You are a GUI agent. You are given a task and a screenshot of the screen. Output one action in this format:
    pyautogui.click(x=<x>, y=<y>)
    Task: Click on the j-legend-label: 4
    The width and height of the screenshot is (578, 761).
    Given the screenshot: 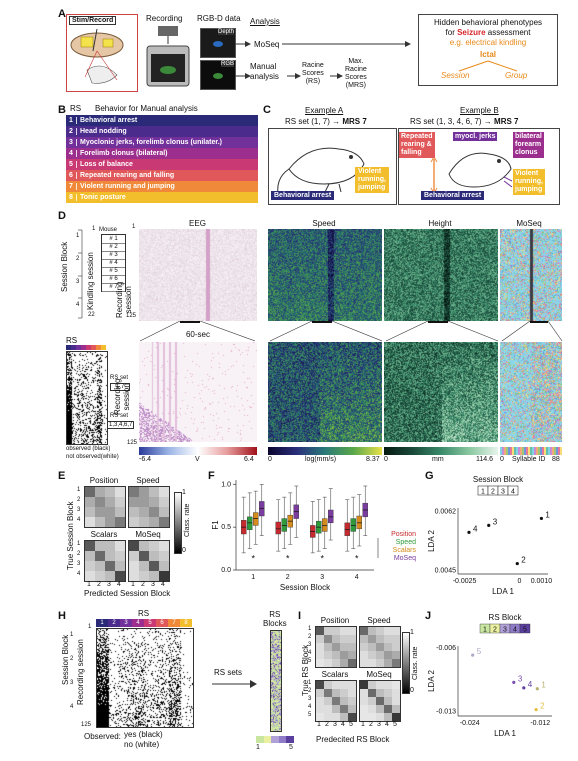 What is the action you would take?
    pyautogui.click(x=515, y=630)
    